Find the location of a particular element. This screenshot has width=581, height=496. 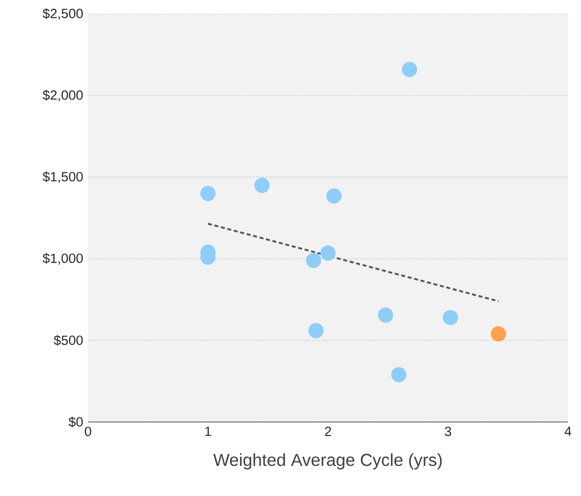

x-tick-label: 1 is located at coordinates (208, 431).